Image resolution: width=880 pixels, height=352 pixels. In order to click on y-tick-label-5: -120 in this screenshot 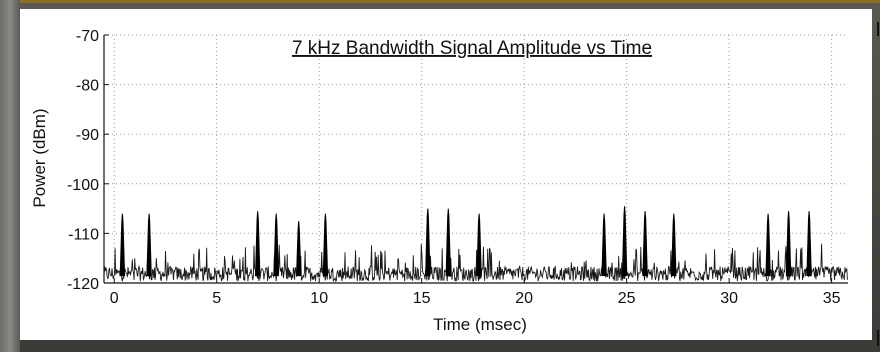, I will do `click(83, 284)`.